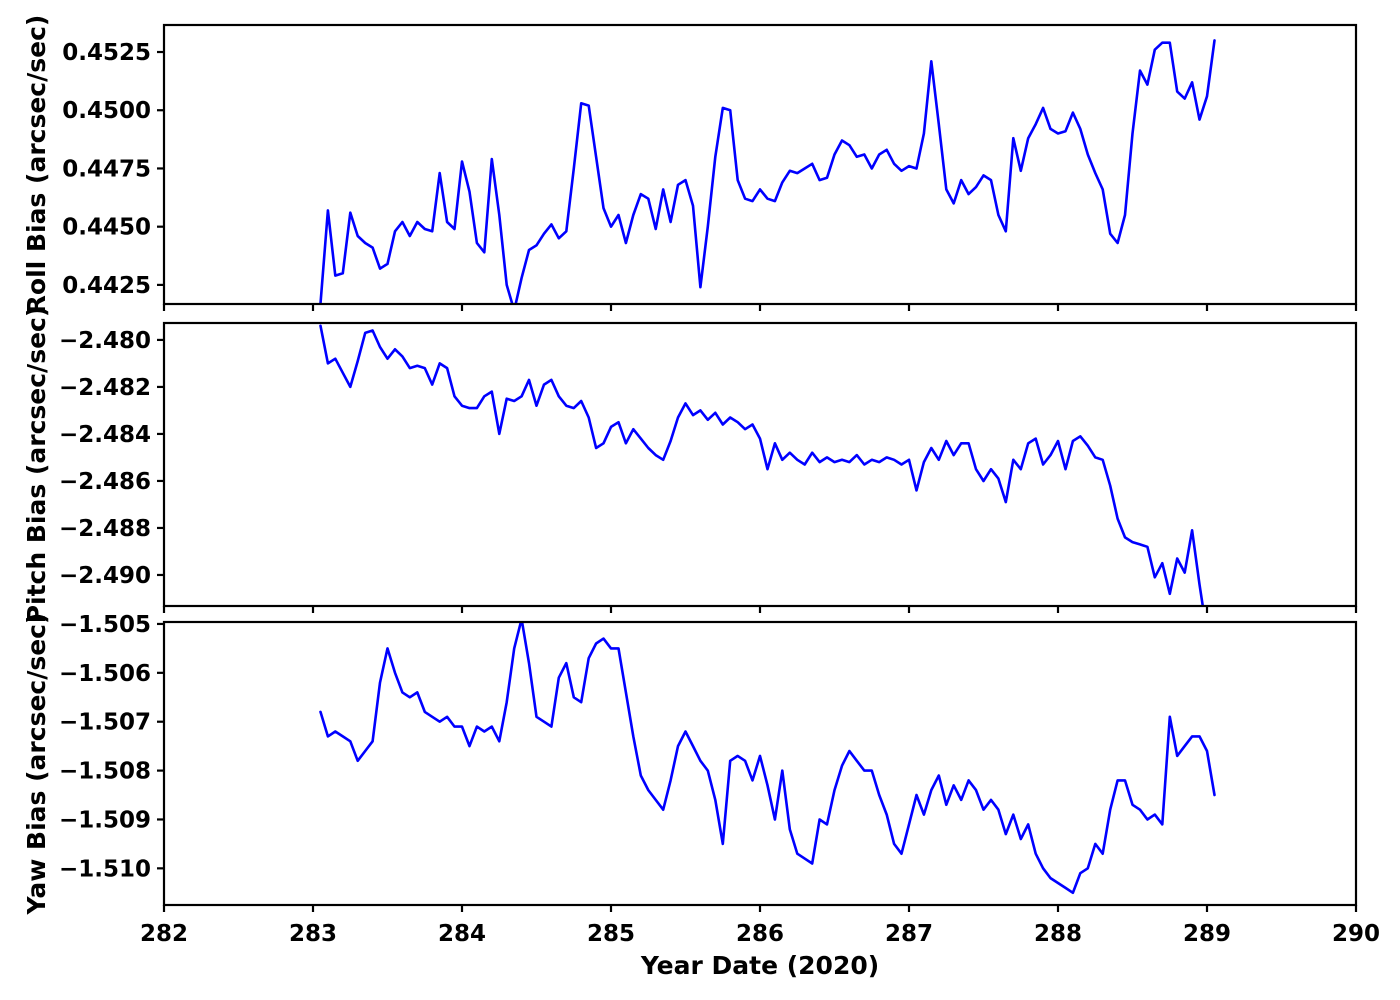 The image size is (1400, 1000). Describe the element at coordinates (36, 465) in the screenshot. I see `pitch-y-axis-label: Pitch Bias (arcsec/sec)` at that location.